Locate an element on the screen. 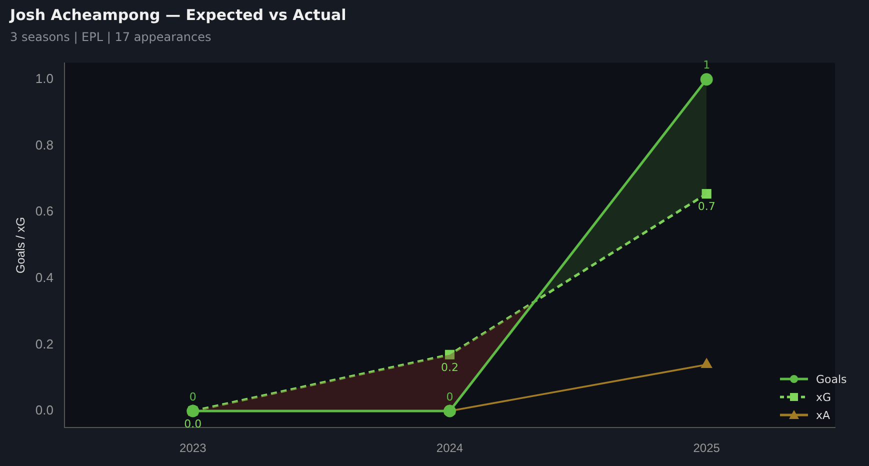 This screenshot has width=869, height=466. y-tick-label: 0.8 is located at coordinates (44, 144).